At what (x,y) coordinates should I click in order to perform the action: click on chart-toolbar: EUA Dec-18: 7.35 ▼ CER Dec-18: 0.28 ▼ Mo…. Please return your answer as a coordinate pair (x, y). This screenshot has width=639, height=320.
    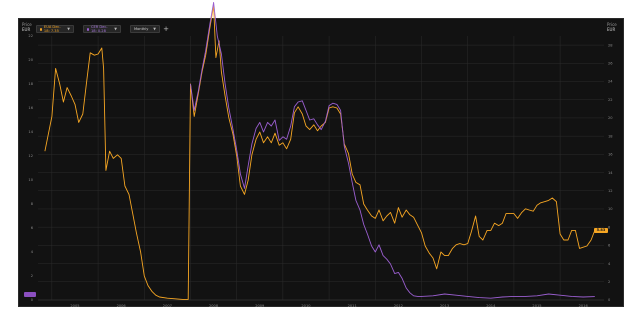
    Looking at the image, I should click on (102, 29).